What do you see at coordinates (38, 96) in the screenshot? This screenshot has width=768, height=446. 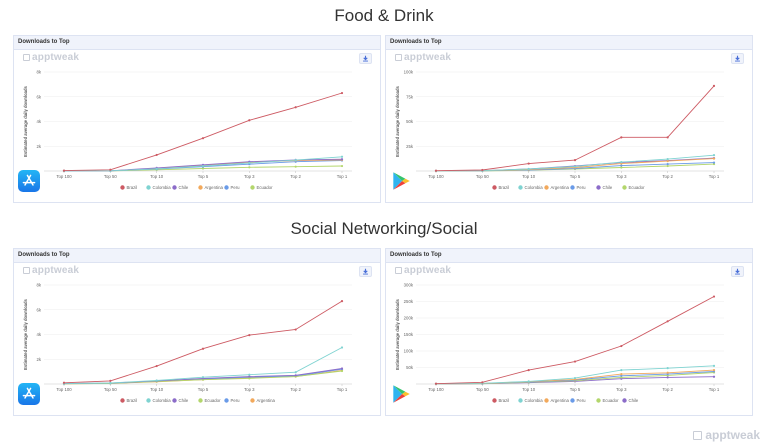 I see `y-tick-label: 6k` at bounding box center [38, 96].